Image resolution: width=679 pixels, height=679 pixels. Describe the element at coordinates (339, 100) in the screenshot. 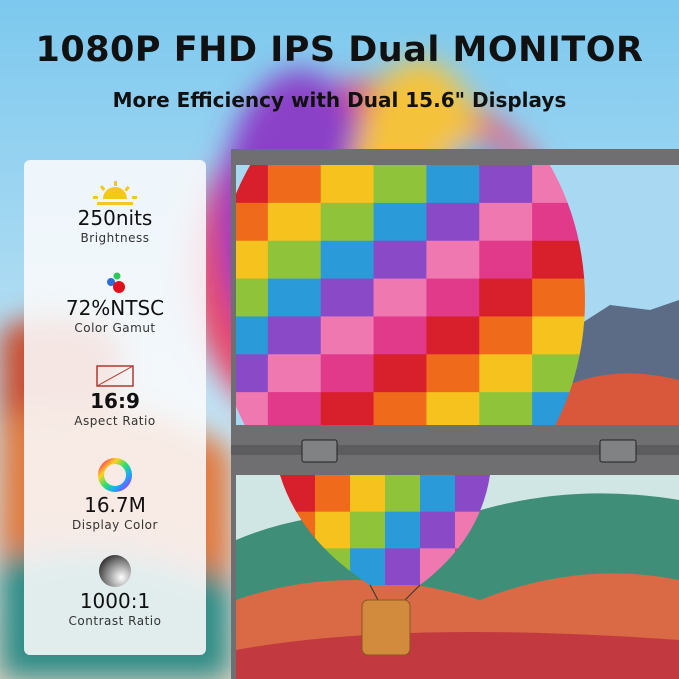

I see `page-subtitle: More Efficiency with Dual 15.6" Displays` at that location.